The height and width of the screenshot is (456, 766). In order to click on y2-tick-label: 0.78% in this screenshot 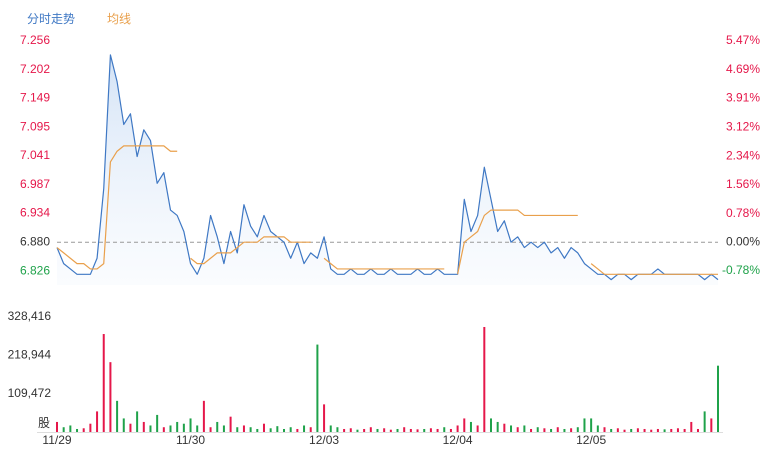, I will do `click(743, 213)`.